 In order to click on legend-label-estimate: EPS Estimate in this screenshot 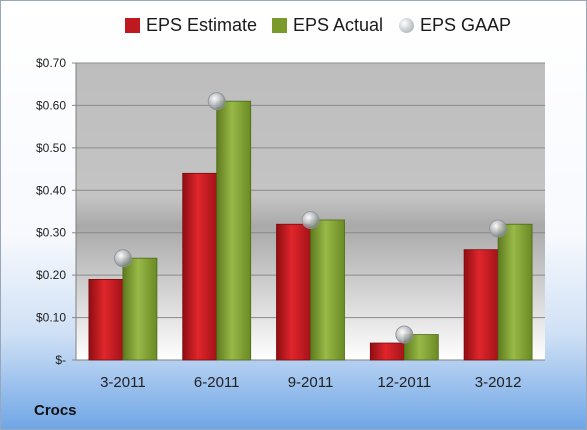, I will do `click(202, 25)`.